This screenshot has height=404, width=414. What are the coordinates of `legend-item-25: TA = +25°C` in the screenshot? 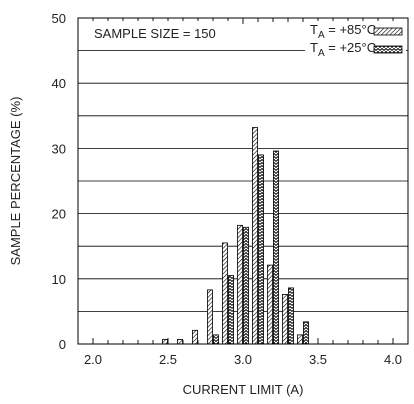 It's located at (356, 49).